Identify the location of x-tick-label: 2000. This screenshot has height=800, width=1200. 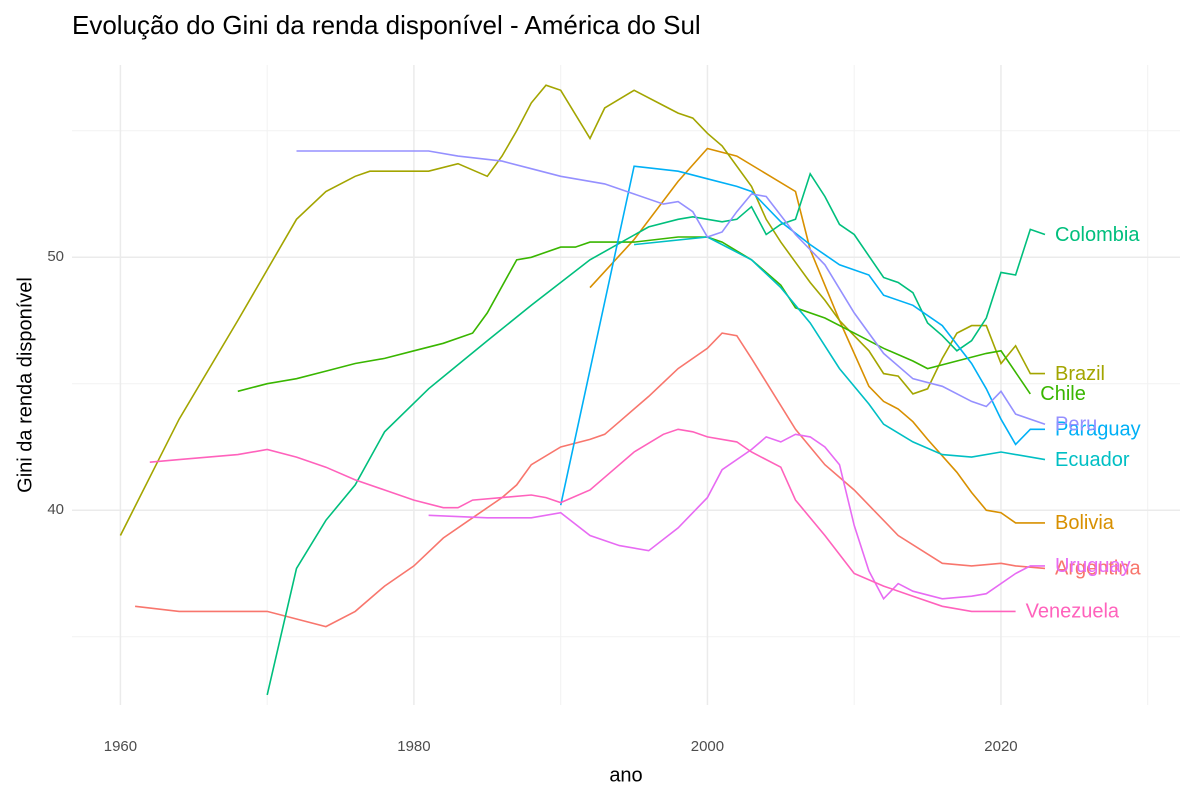
(707, 746).